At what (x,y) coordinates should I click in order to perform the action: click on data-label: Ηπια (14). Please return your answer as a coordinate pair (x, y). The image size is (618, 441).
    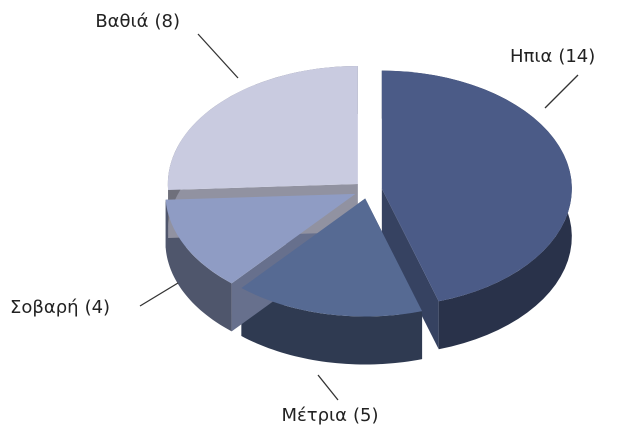
    Looking at the image, I should click on (552, 56).